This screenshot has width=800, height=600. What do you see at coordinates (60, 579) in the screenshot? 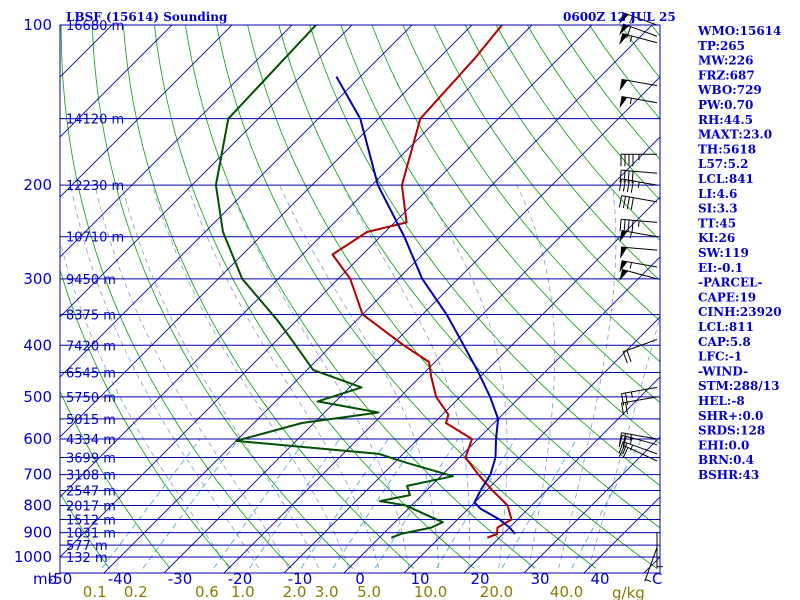
I see `temperature-tick-label: -50` at bounding box center [60, 579].